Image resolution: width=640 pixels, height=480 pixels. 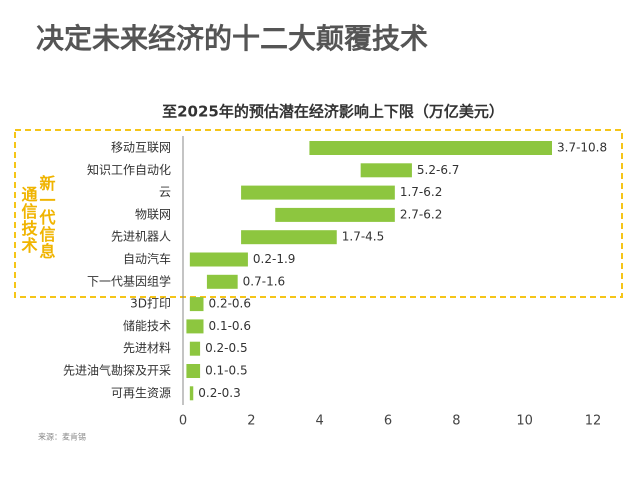 What do you see at coordinates (230, 304) in the screenshot?
I see `value-label: 0.2-0.6` at bounding box center [230, 304].